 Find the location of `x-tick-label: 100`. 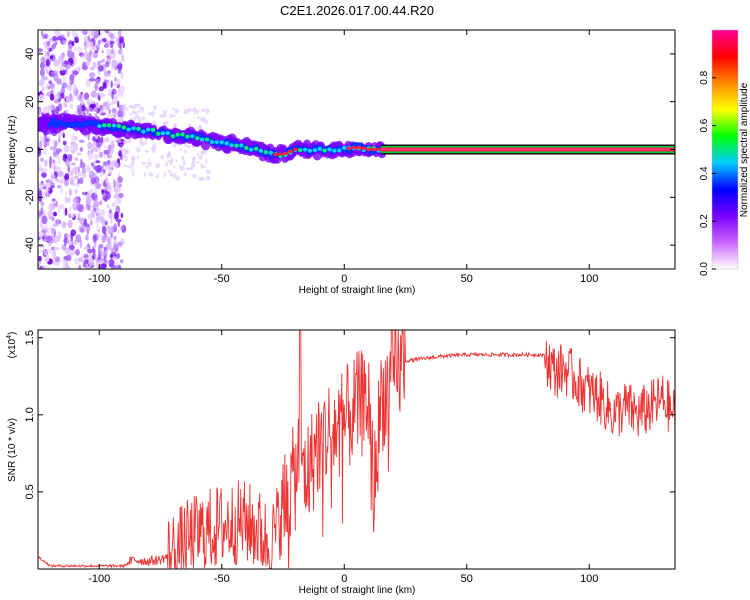

x-tick-label: 100 is located at coordinates (589, 279).